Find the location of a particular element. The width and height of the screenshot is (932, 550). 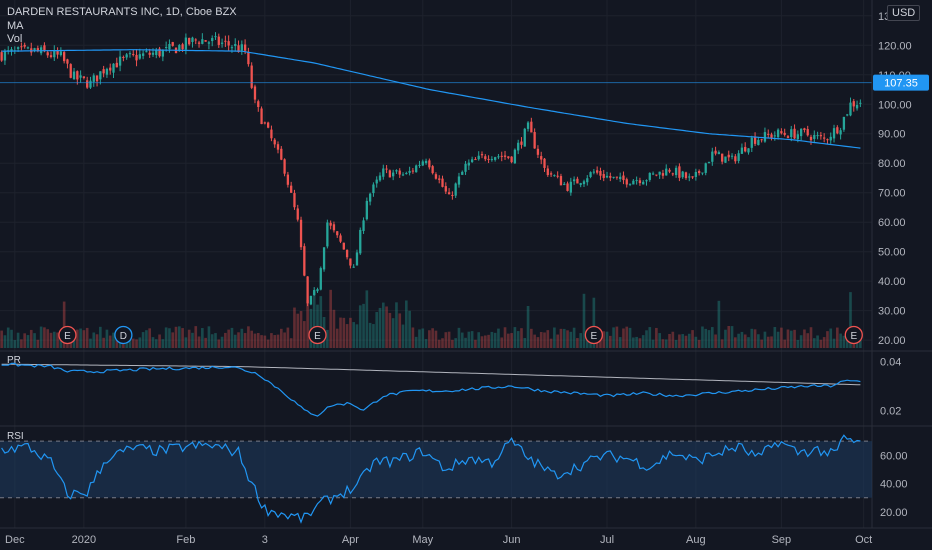

last-price-tag: 107.35 is located at coordinates (901, 82).